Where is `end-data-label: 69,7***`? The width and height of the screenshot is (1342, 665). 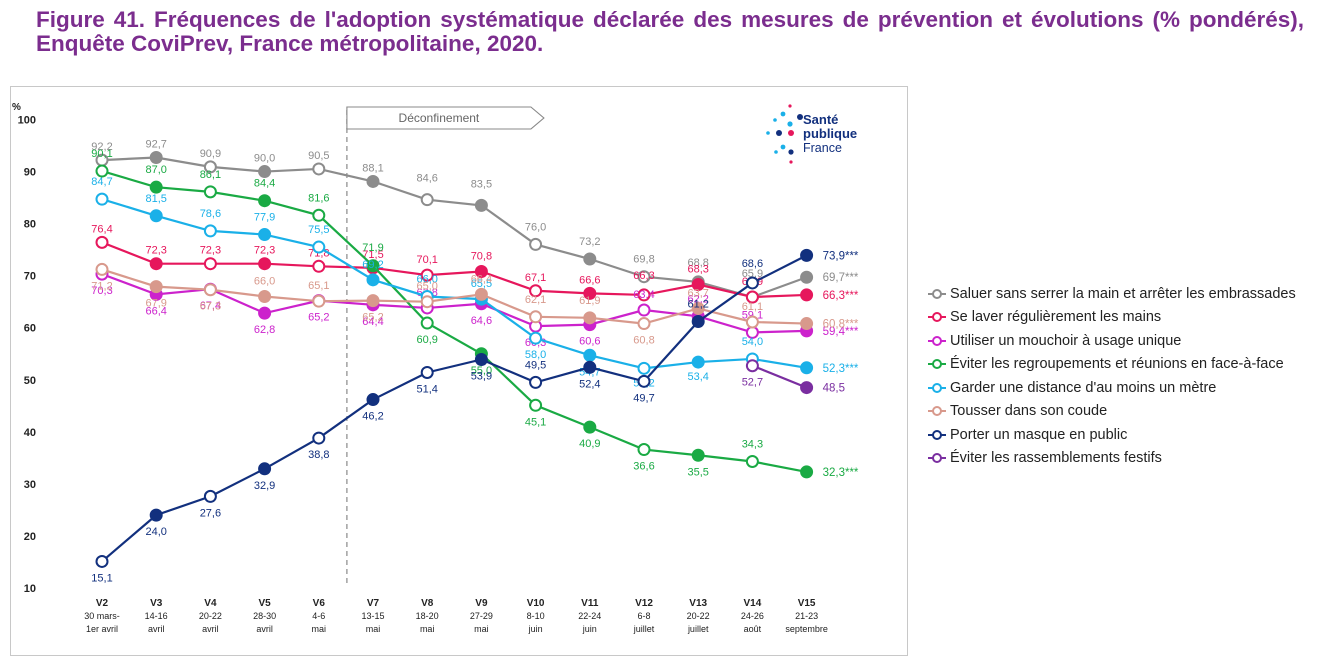 end-data-label: 69,7*** is located at coordinates (841, 278).